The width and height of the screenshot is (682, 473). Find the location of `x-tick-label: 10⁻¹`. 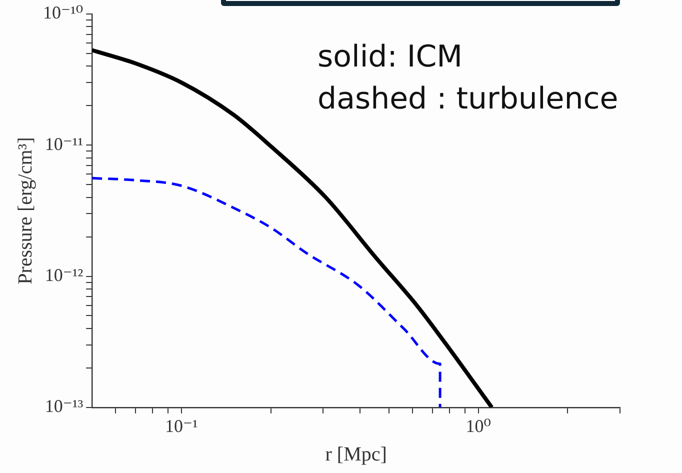

x-tick-label: 10⁻¹ is located at coordinates (181, 426).